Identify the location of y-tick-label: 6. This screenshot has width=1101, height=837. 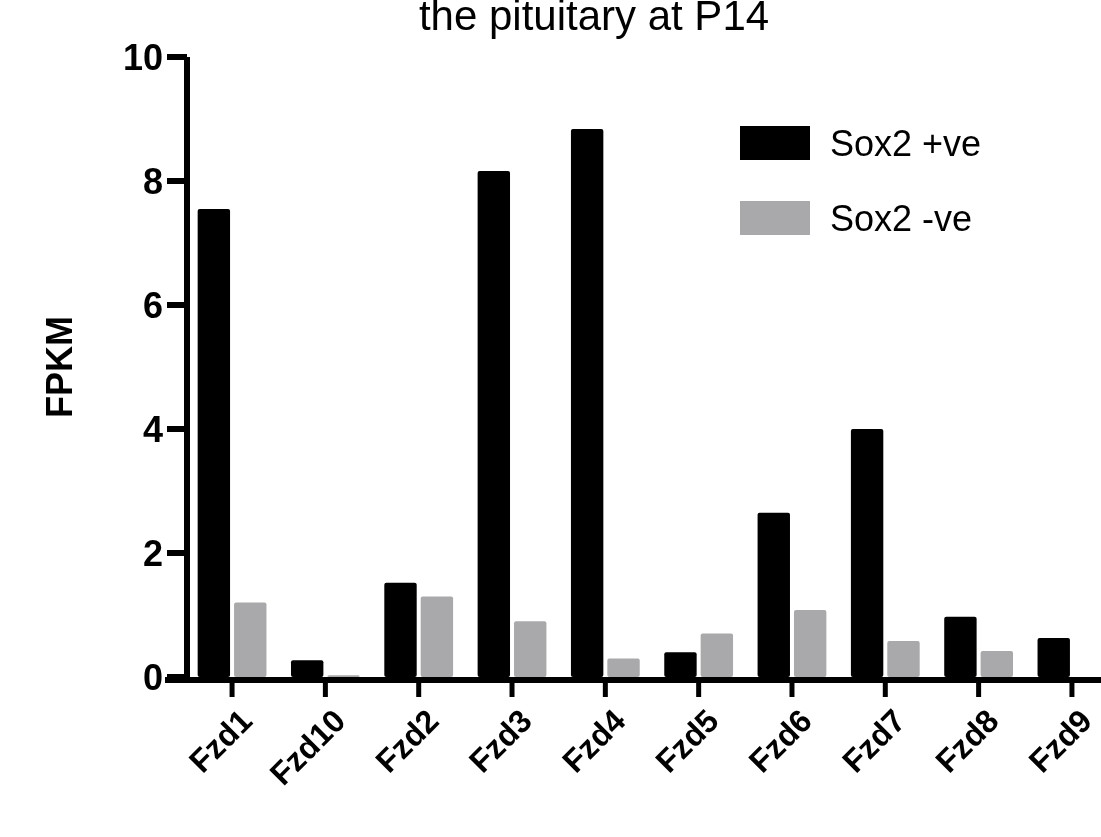
(152, 305).